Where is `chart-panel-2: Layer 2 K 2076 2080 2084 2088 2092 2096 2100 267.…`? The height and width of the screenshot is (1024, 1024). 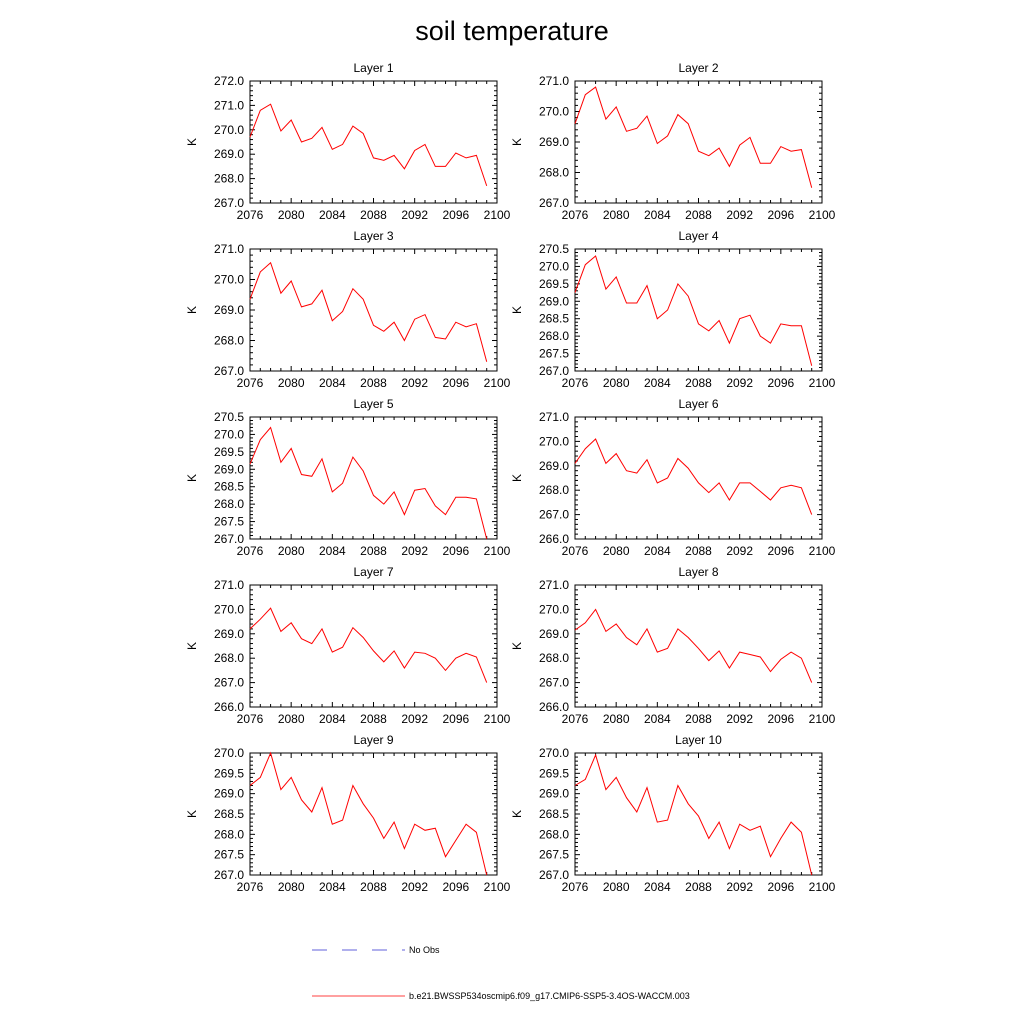
chart-panel-2: Layer 2 K 2076 2080 2084 2088 2092 2096 2100 267.… is located at coordinates (673, 141).